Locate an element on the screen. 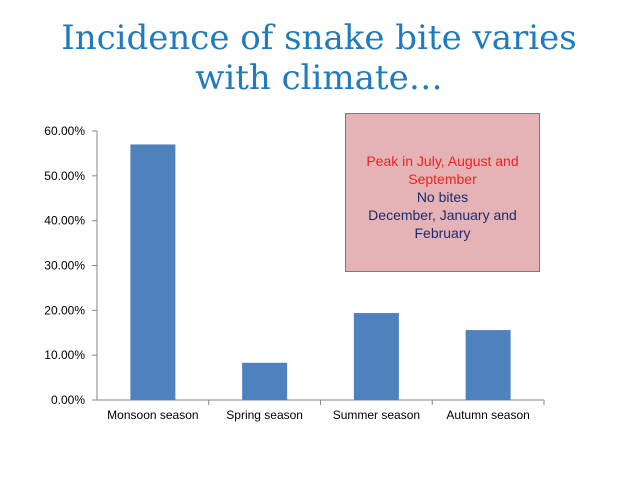 The width and height of the screenshot is (638, 478). bar-spring-season is located at coordinates (265, 381).